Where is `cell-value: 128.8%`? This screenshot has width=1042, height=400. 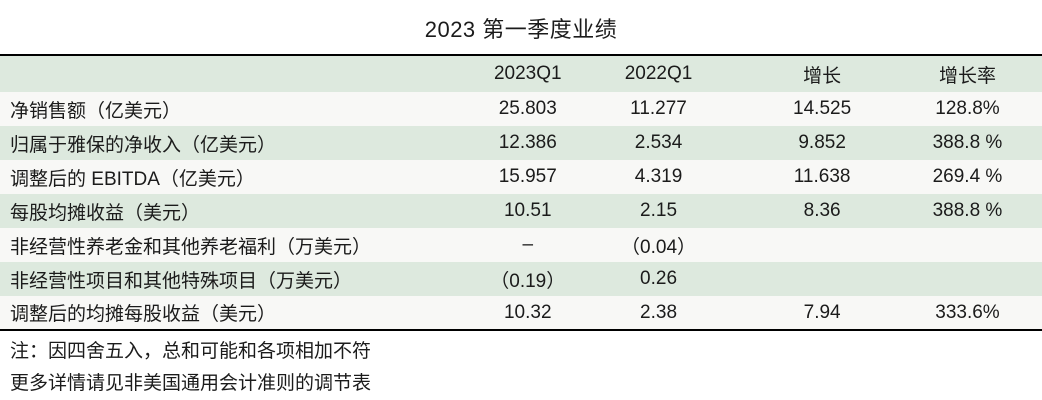 cell-value: 128.8% is located at coordinates (967, 109).